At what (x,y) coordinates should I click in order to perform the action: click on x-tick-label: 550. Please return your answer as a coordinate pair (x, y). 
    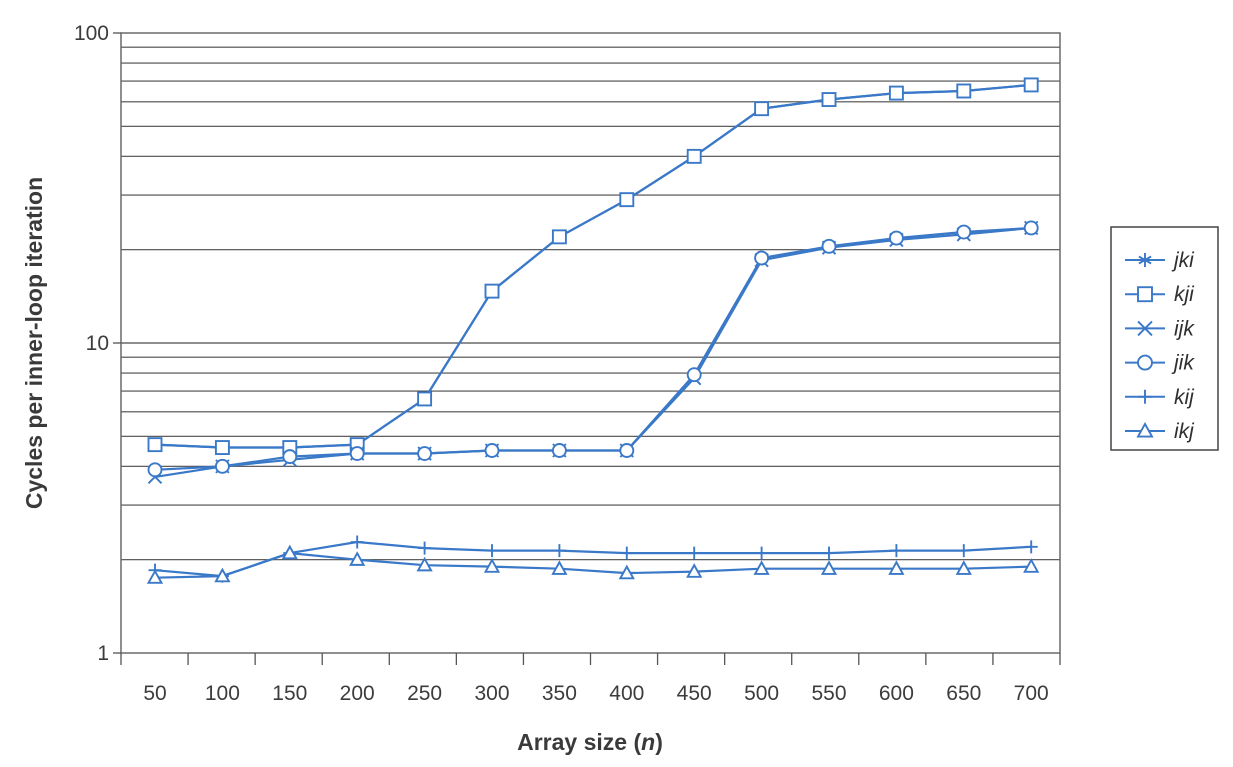
    Looking at the image, I should click on (828, 693).